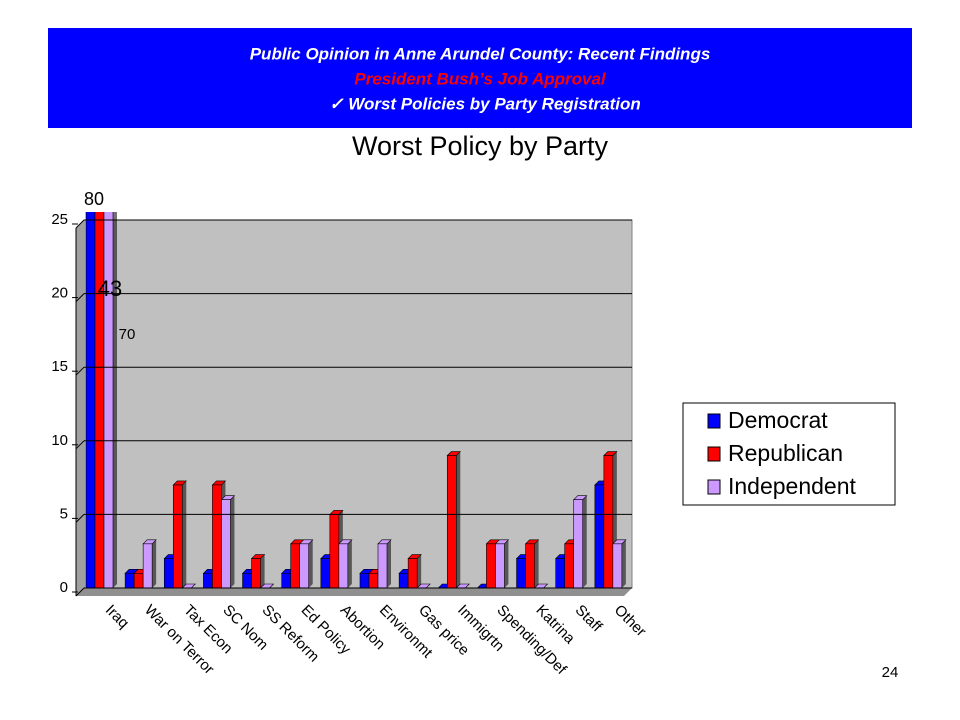 Image resolution: width=960 pixels, height=720 pixels. What do you see at coordinates (354, 592) in the screenshot?
I see `plot-floor` at bounding box center [354, 592].